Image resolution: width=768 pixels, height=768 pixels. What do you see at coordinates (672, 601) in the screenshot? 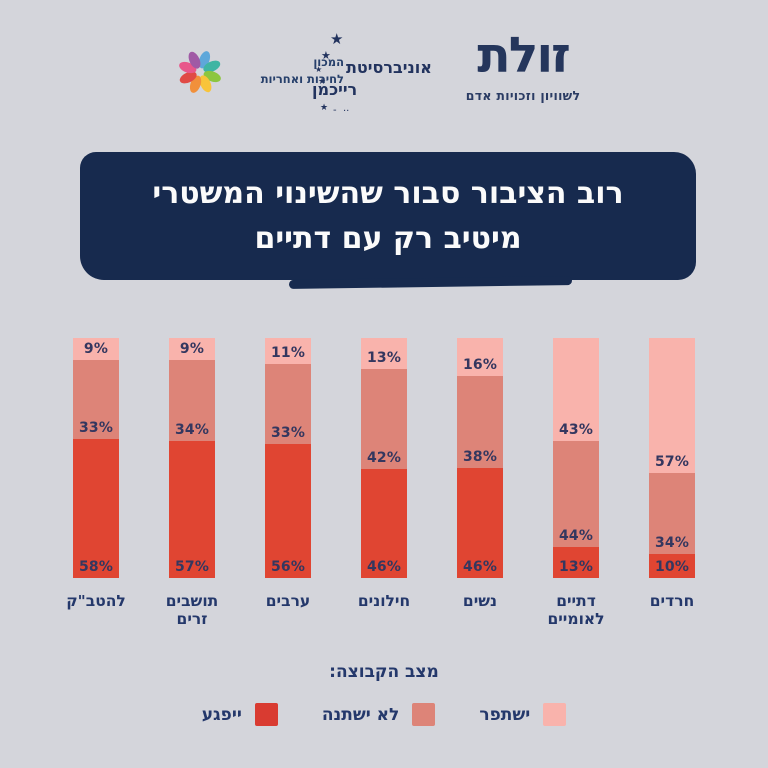
I see `bar-category-label: חרדים` at bounding box center [672, 601].